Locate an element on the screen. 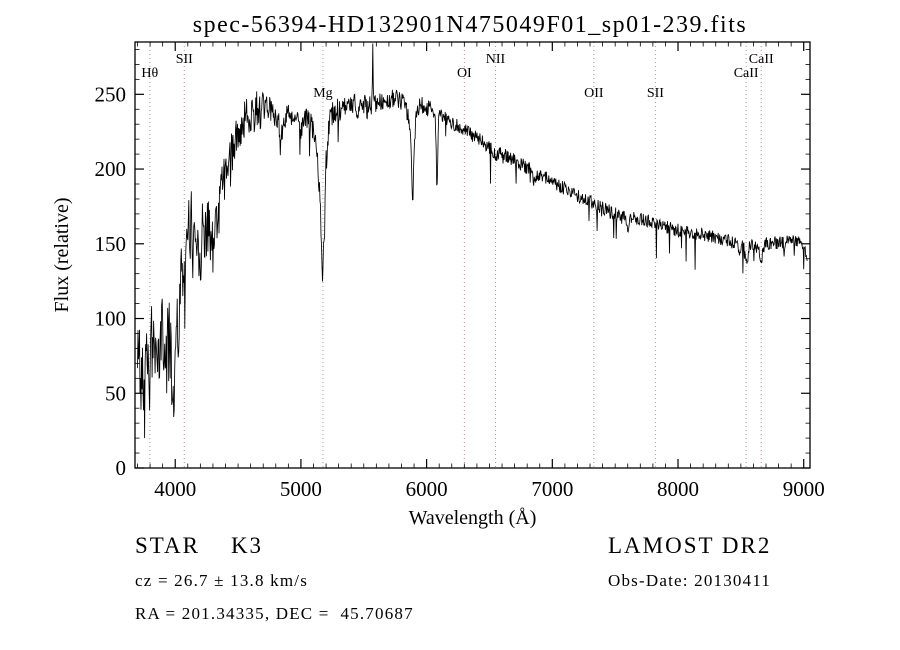 The height and width of the screenshot is (650, 900). x-tick-label: 9000 is located at coordinates (804, 489).